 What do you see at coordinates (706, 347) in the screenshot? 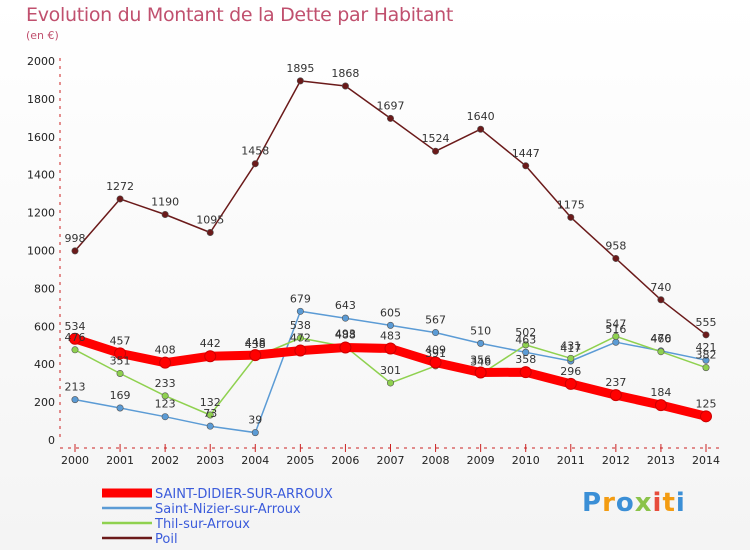
I see `data-label: 421` at bounding box center [706, 347].